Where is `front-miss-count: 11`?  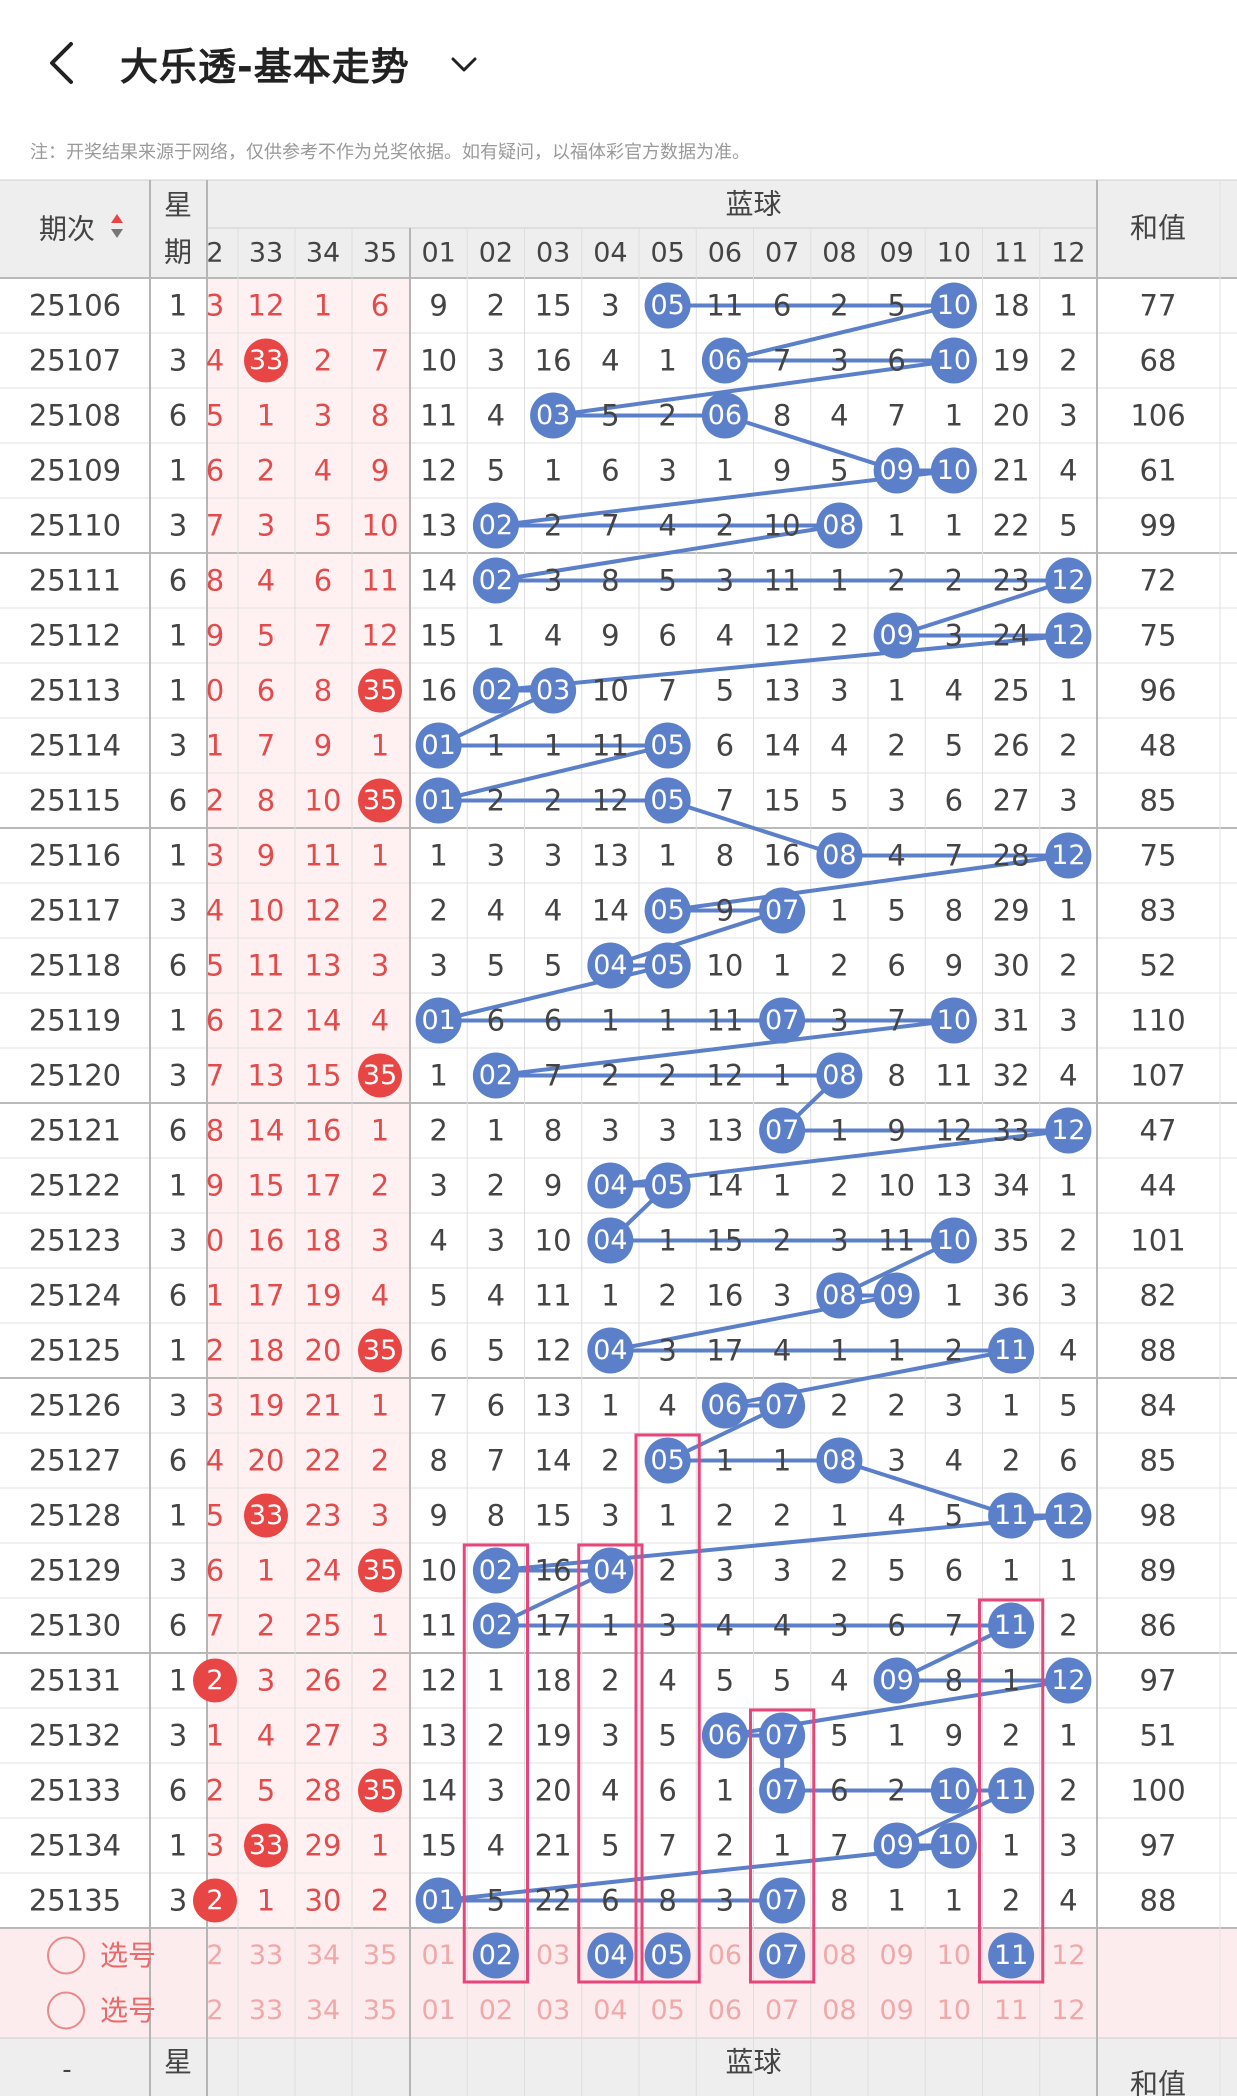
front-miss-count: 11 is located at coordinates (380, 581).